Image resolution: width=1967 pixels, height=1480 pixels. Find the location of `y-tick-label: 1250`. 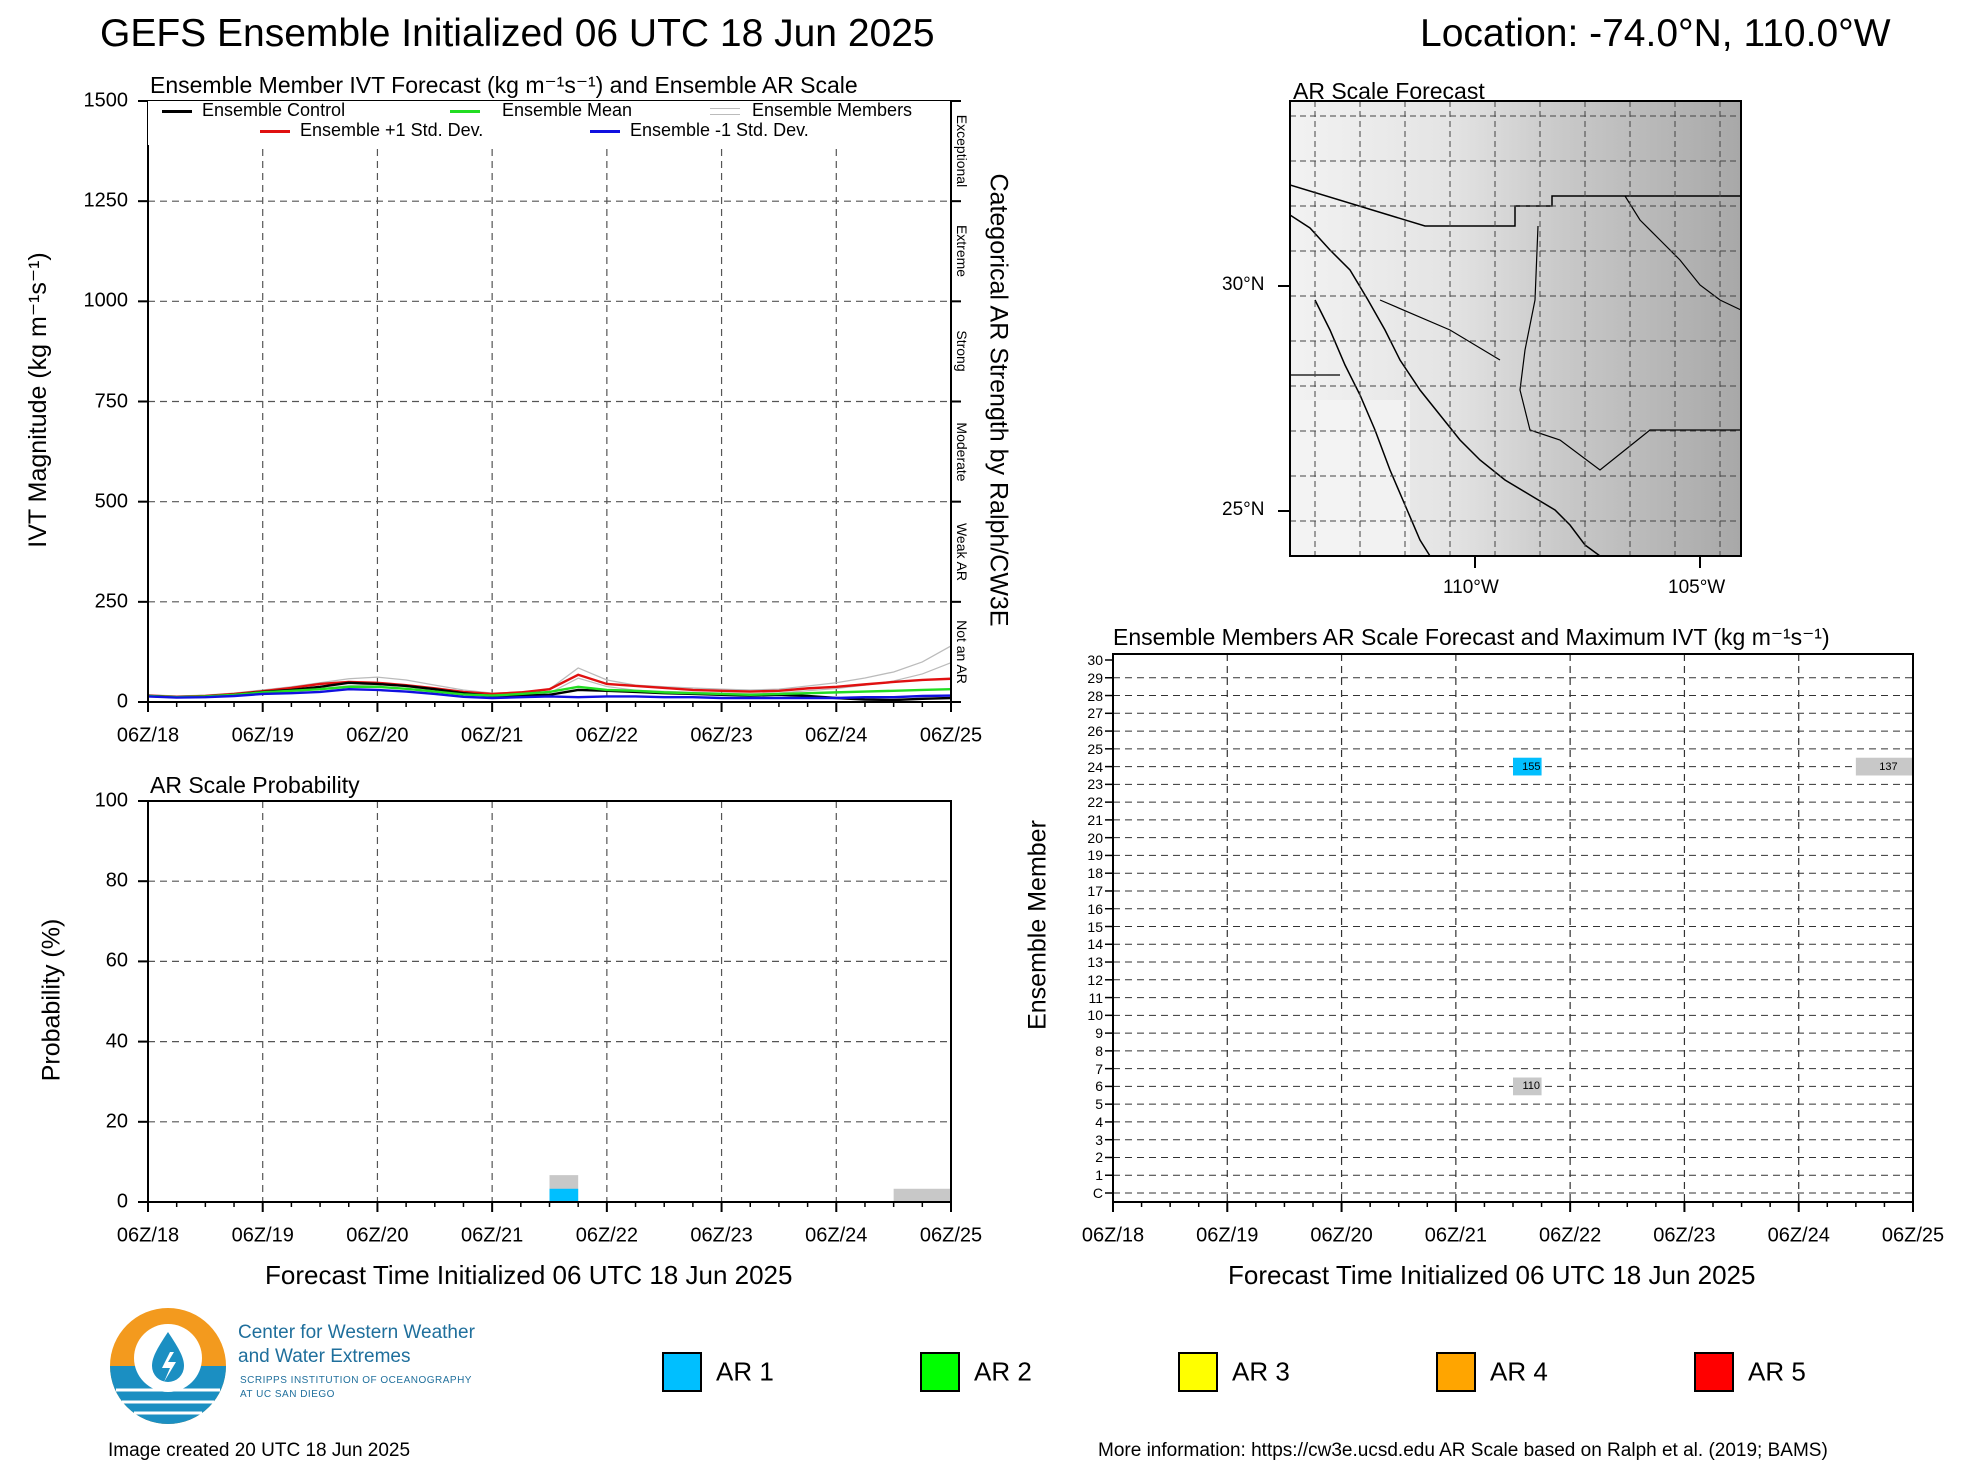

y-tick-label: 1250 is located at coordinates (106, 200).